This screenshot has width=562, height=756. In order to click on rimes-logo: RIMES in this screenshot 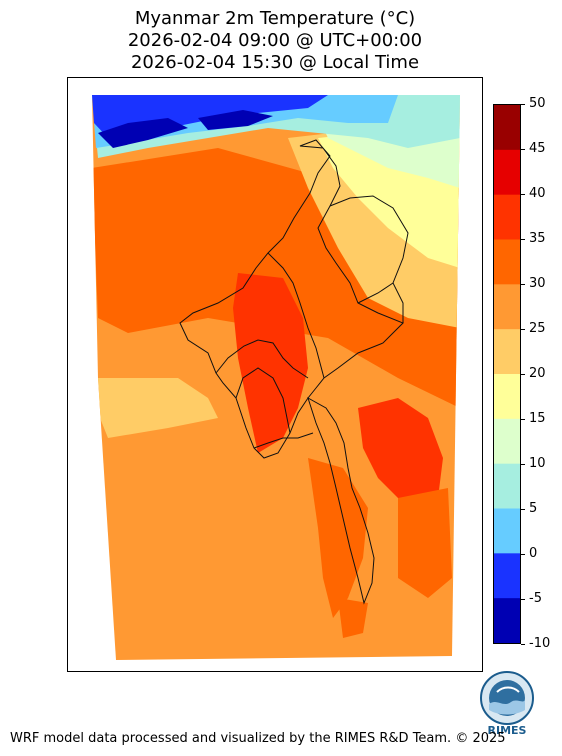, I will do `click(507, 704)`.